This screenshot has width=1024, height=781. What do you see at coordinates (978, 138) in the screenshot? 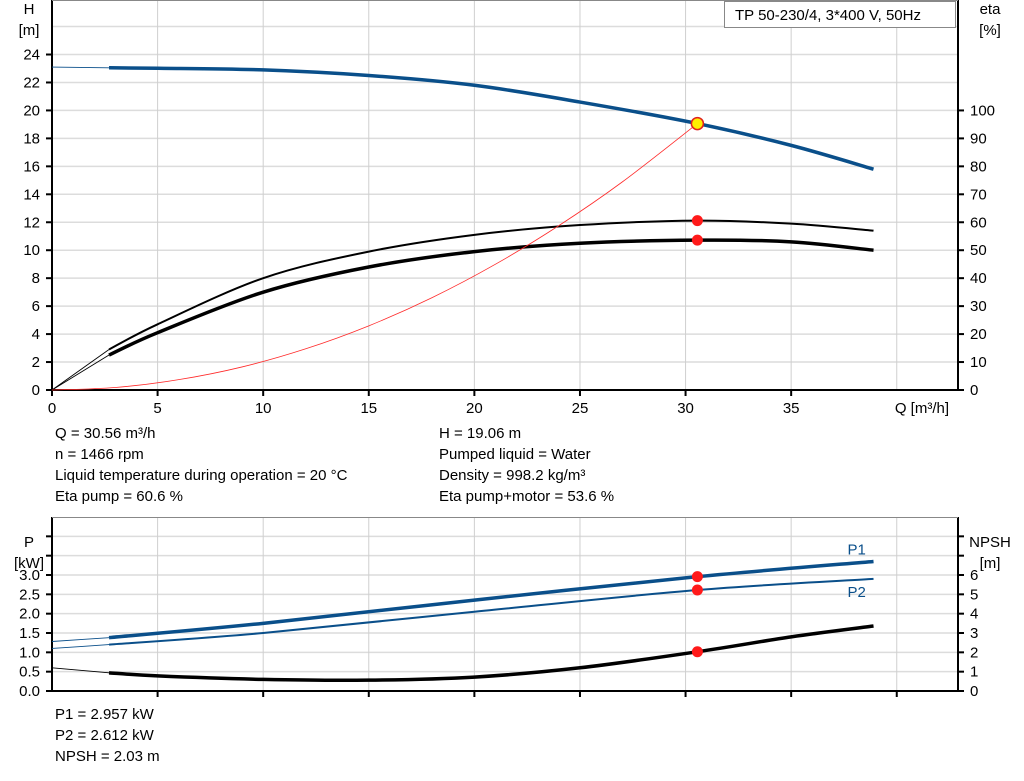
I see `y2-tick-label: 90` at bounding box center [978, 138].